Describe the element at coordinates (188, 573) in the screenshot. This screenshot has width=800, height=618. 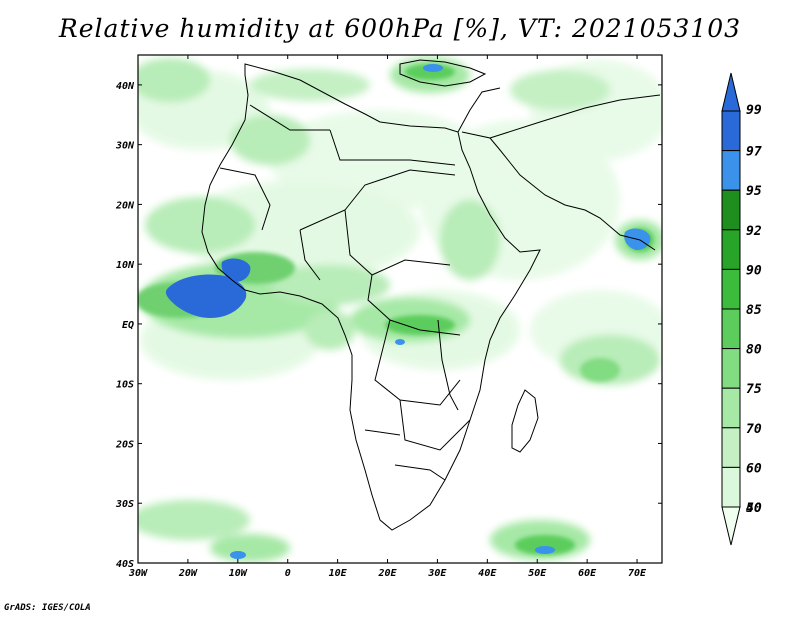
I see `lon-label: 20W` at that location.